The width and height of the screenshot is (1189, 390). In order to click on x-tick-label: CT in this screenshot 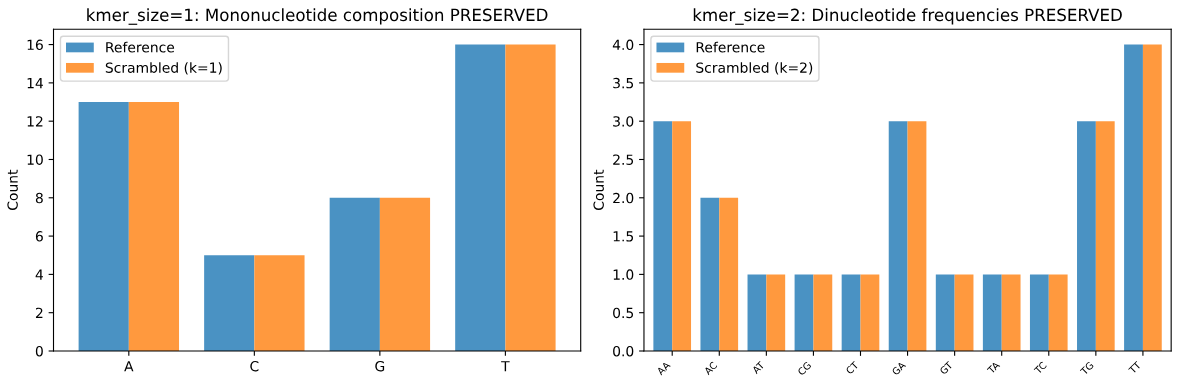, I will do `click(852, 367)`.